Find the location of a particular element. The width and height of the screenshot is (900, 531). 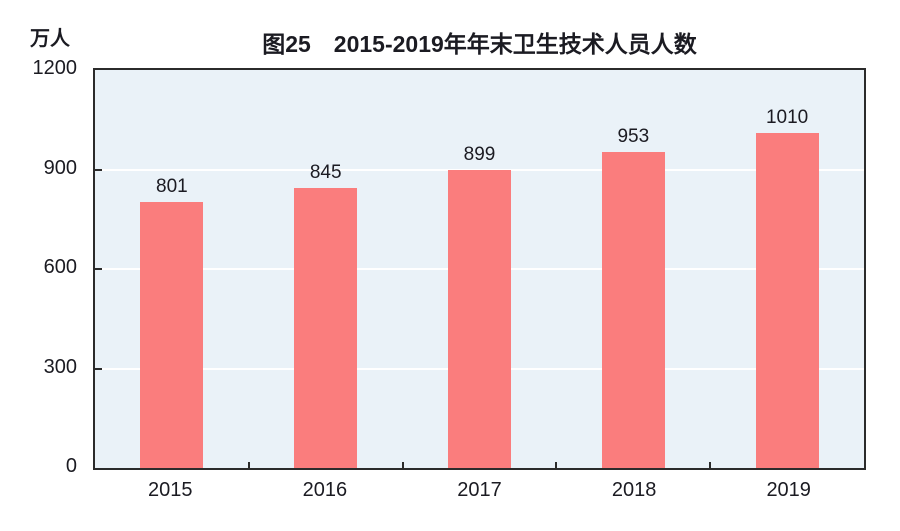

x-axis: 2015 2016 2017 2018 2019 is located at coordinates (479, 491).